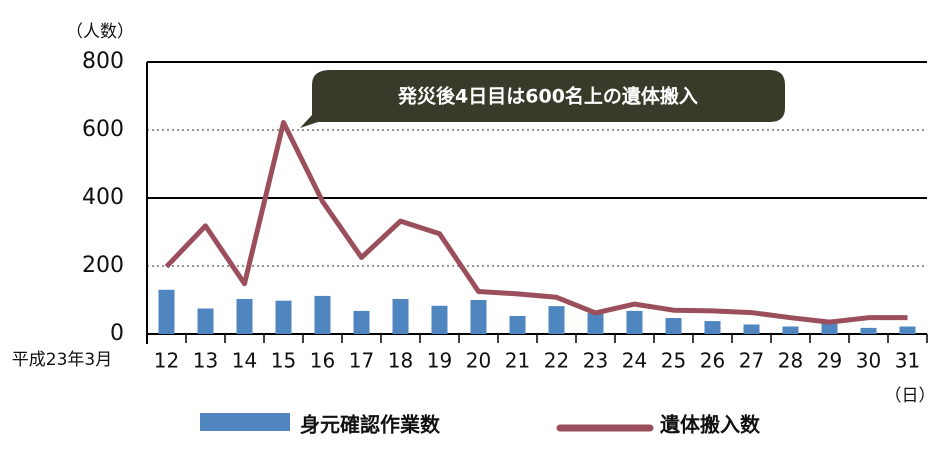  What do you see at coordinates (595, 361) in the screenshot?
I see `x-tick-label: 23` at bounding box center [595, 361].